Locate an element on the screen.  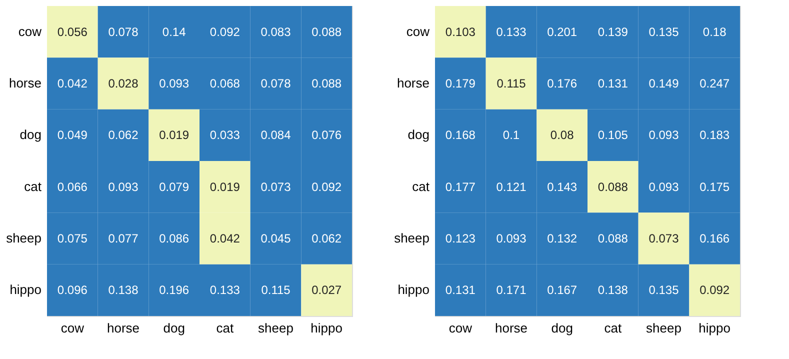
data-label: 0.247 is located at coordinates (715, 83).